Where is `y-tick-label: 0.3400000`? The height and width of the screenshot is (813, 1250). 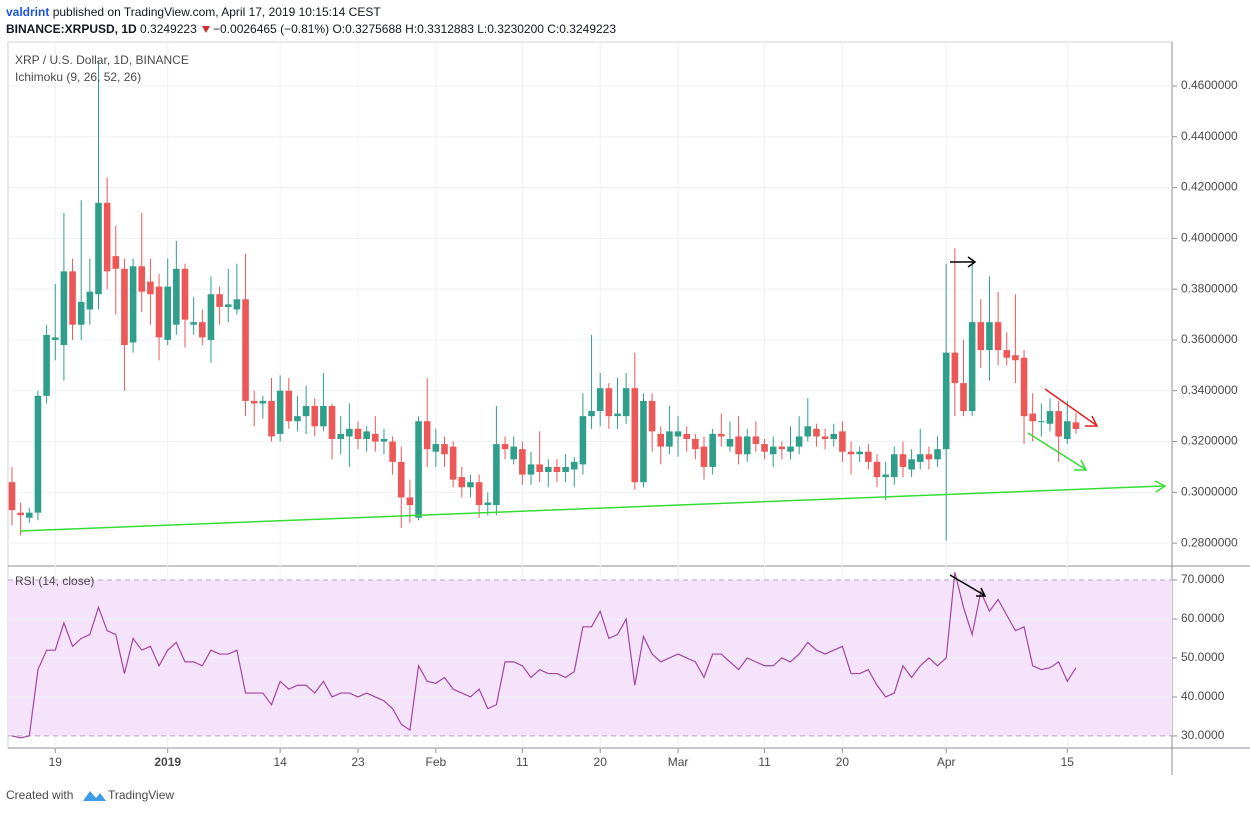 y-tick-label: 0.3400000 is located at coordinates (1209, 390).